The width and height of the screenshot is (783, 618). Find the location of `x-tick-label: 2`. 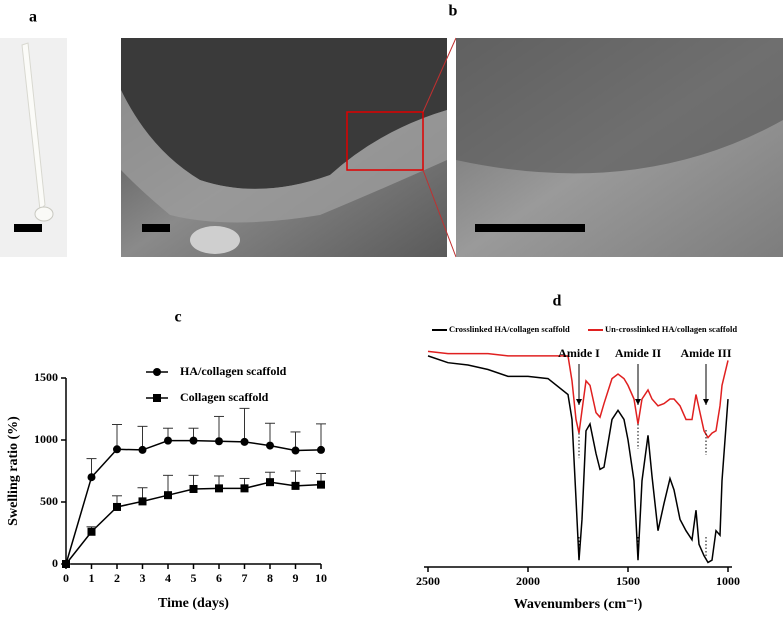

x-tick-label: 2 is located at coordinates (117, 578).